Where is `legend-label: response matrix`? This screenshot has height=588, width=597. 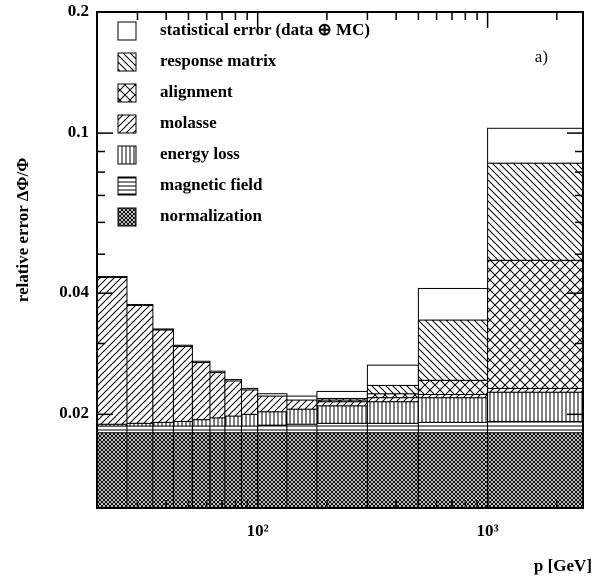
legend-label: response matrix is located at coordinates (218, 60).